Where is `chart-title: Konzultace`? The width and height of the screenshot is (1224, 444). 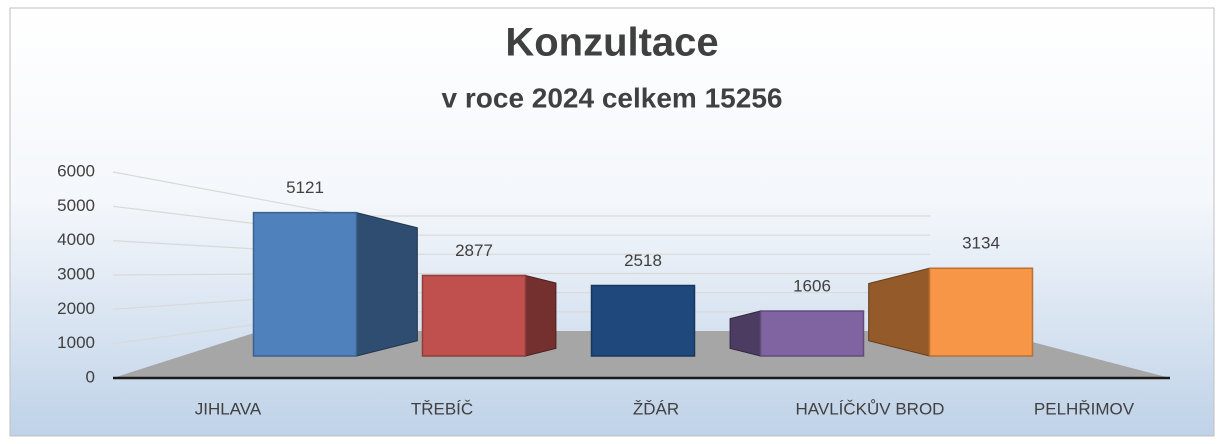 chart-title: Konzultace is located at coordinates (611, 43).